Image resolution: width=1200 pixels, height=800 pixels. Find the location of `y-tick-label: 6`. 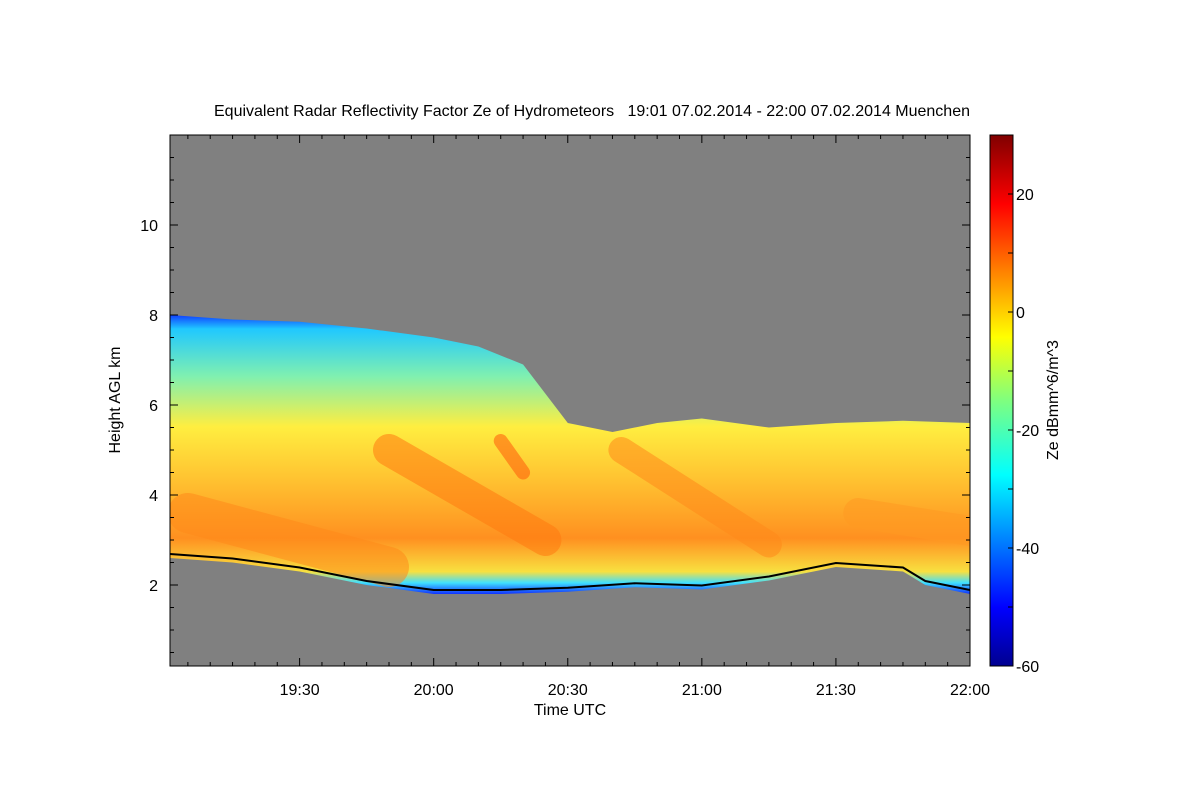

y-tick-label: 6 is located at coordinates (153, 406).